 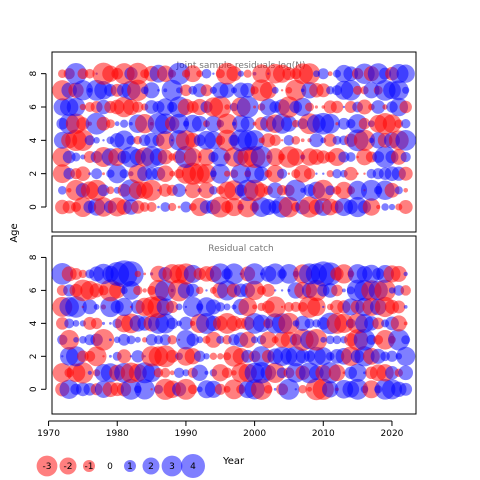 I want to click on panel-title: Residual catch, so click(x=241, y=249).